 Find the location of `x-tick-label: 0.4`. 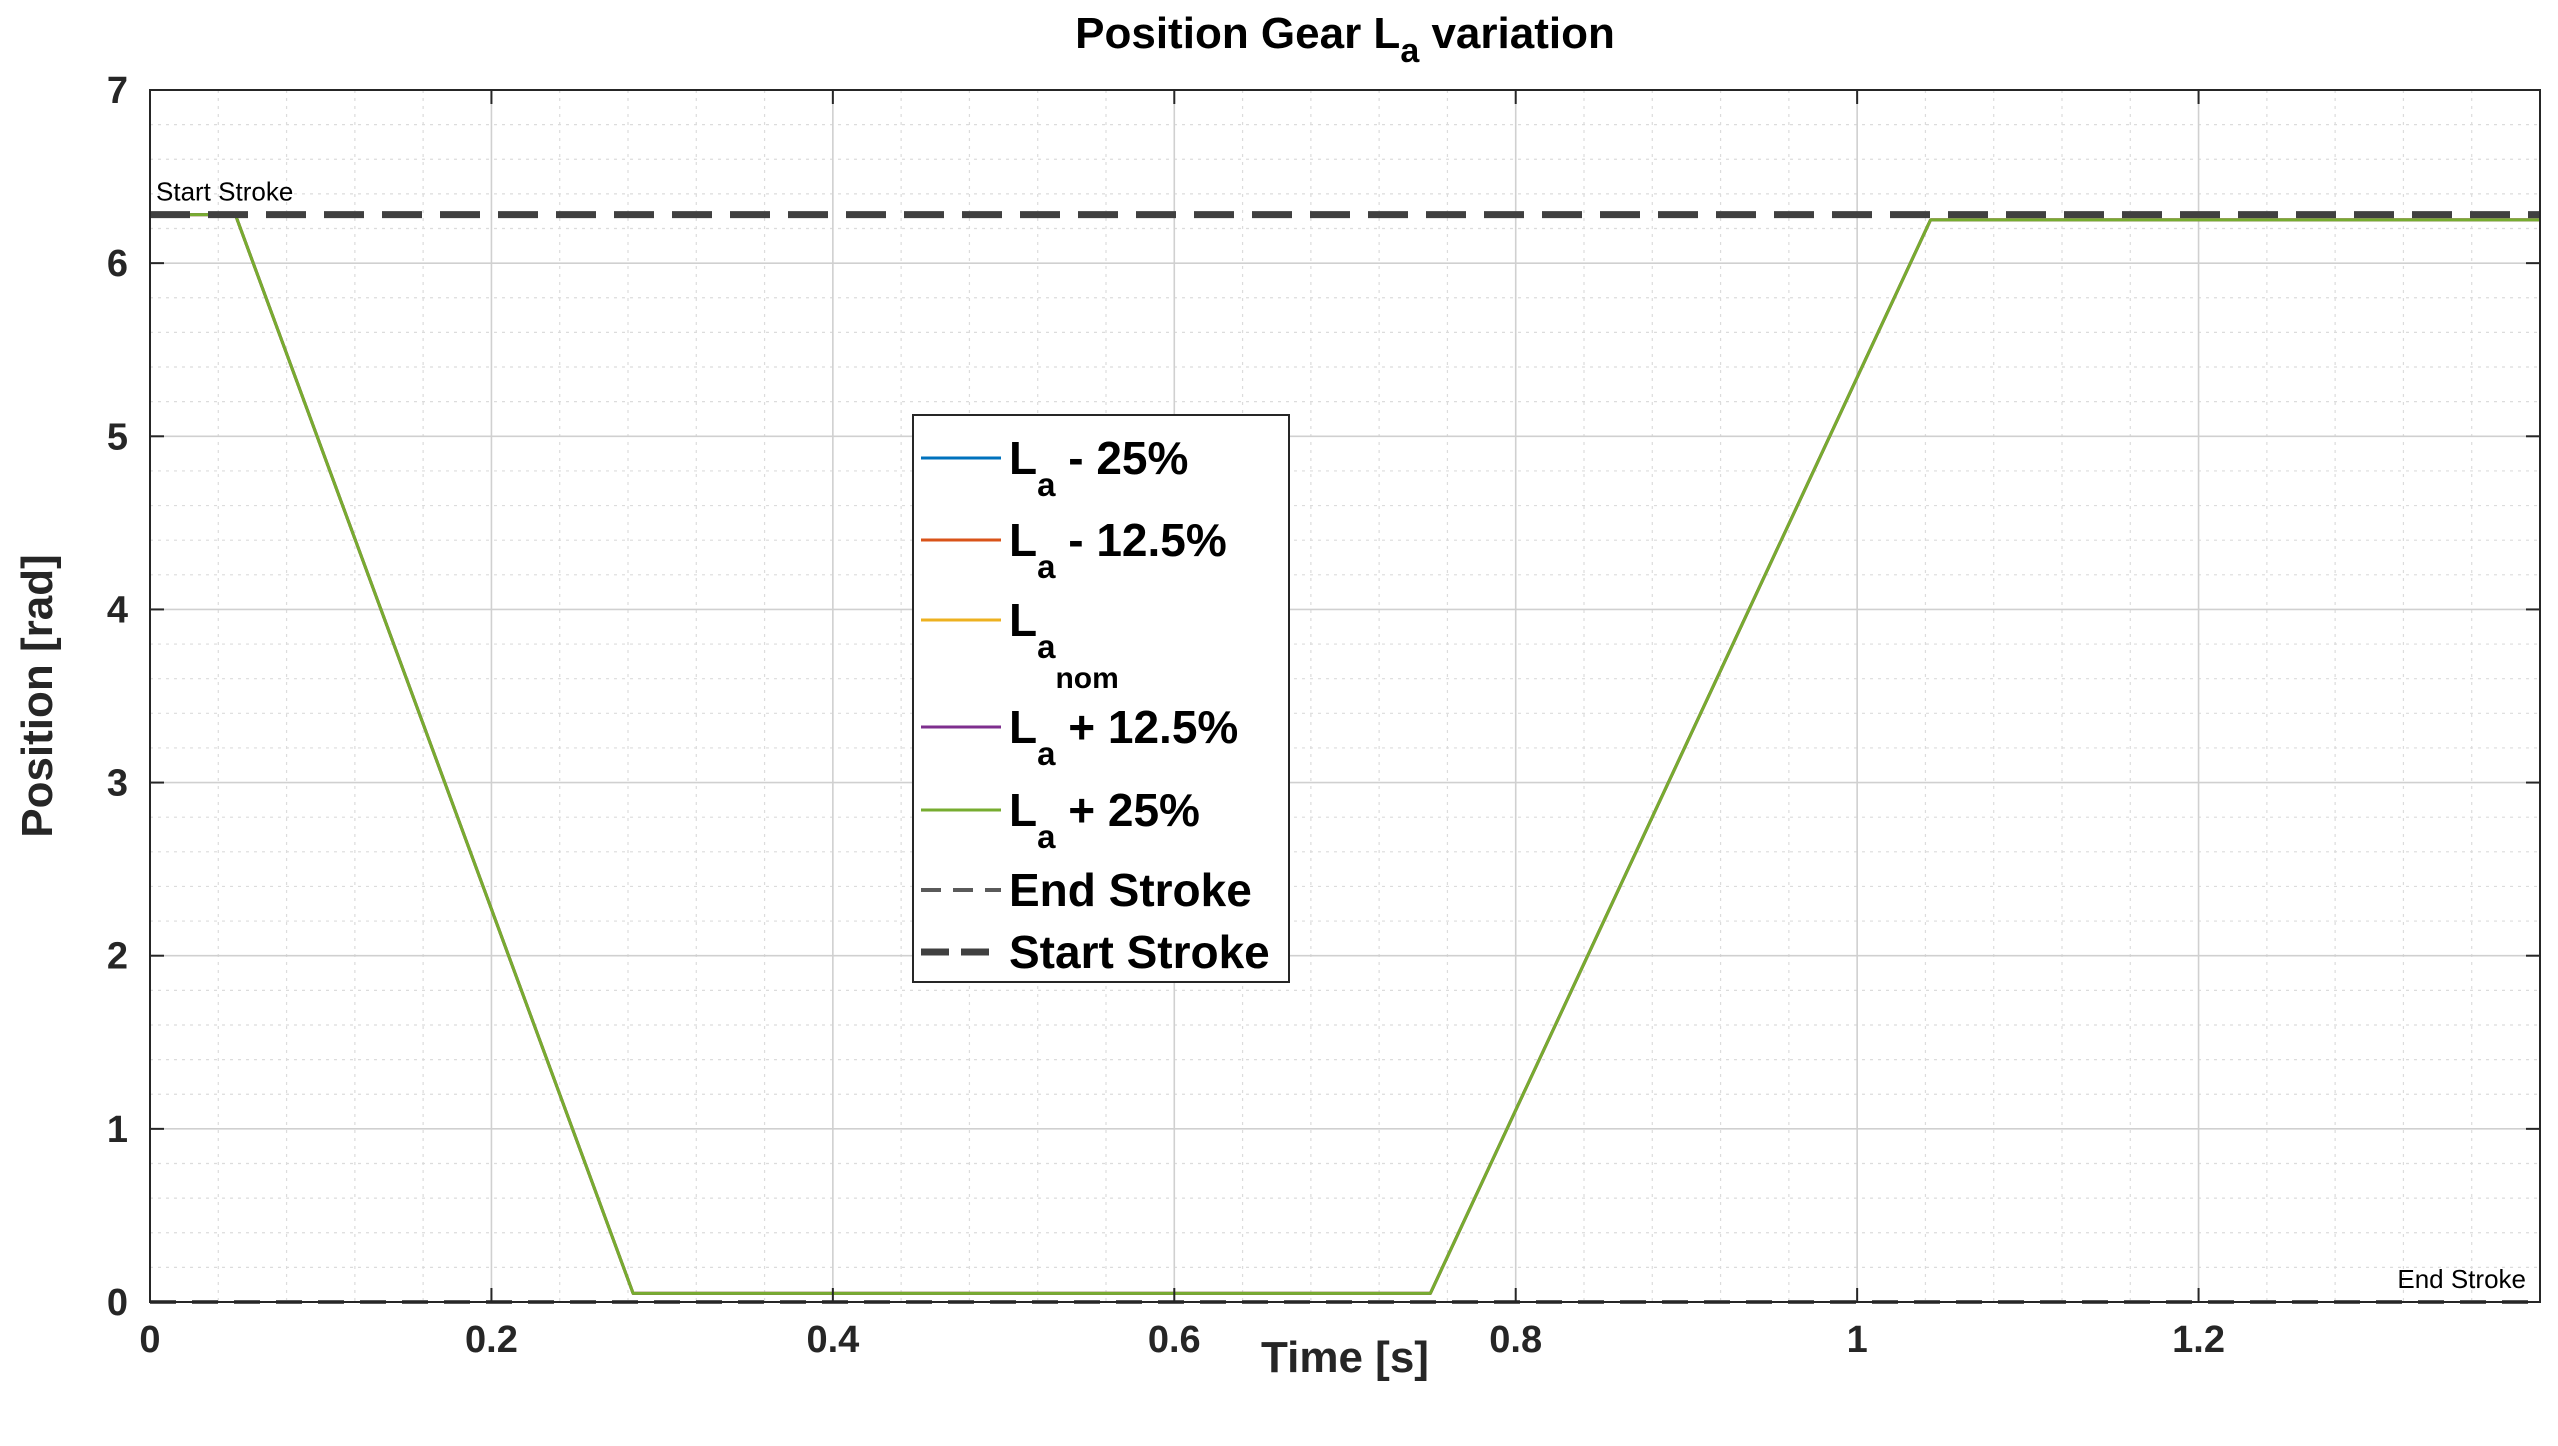

x-tick-label: 0.4 is located at coordinates (832, 1340).